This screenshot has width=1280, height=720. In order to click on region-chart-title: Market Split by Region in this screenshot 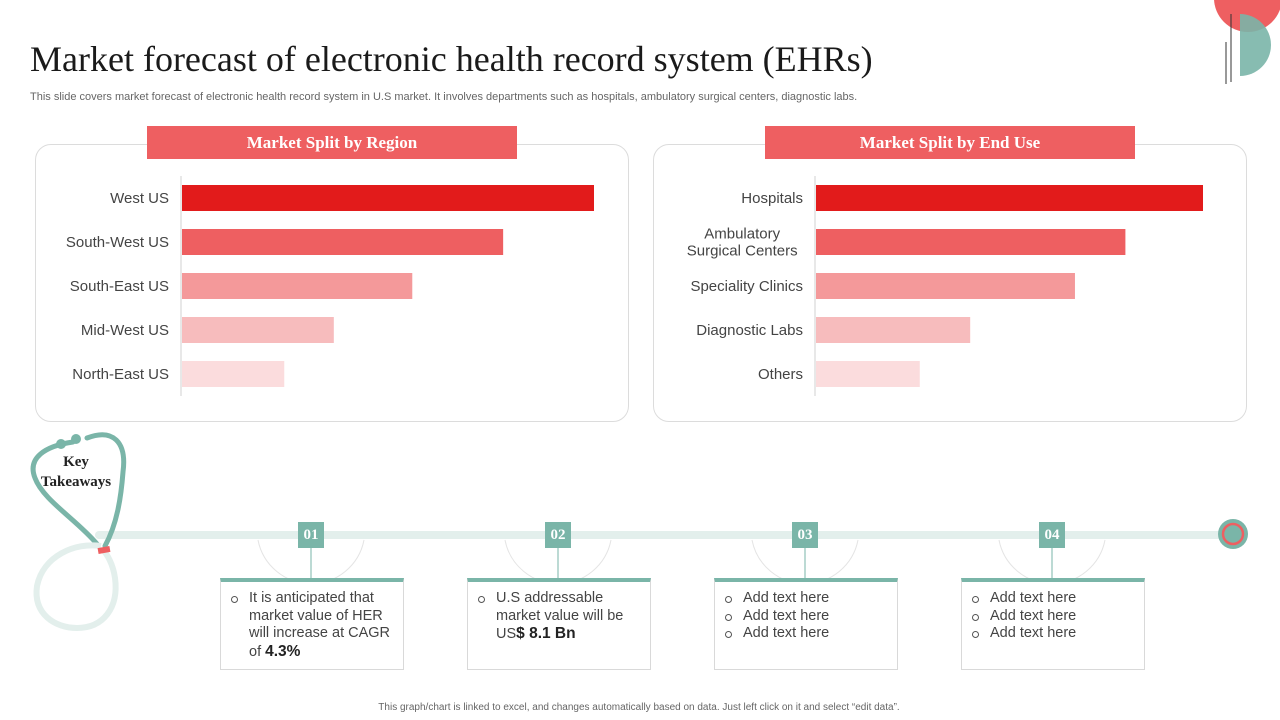, I will do `click(332, 142)`.